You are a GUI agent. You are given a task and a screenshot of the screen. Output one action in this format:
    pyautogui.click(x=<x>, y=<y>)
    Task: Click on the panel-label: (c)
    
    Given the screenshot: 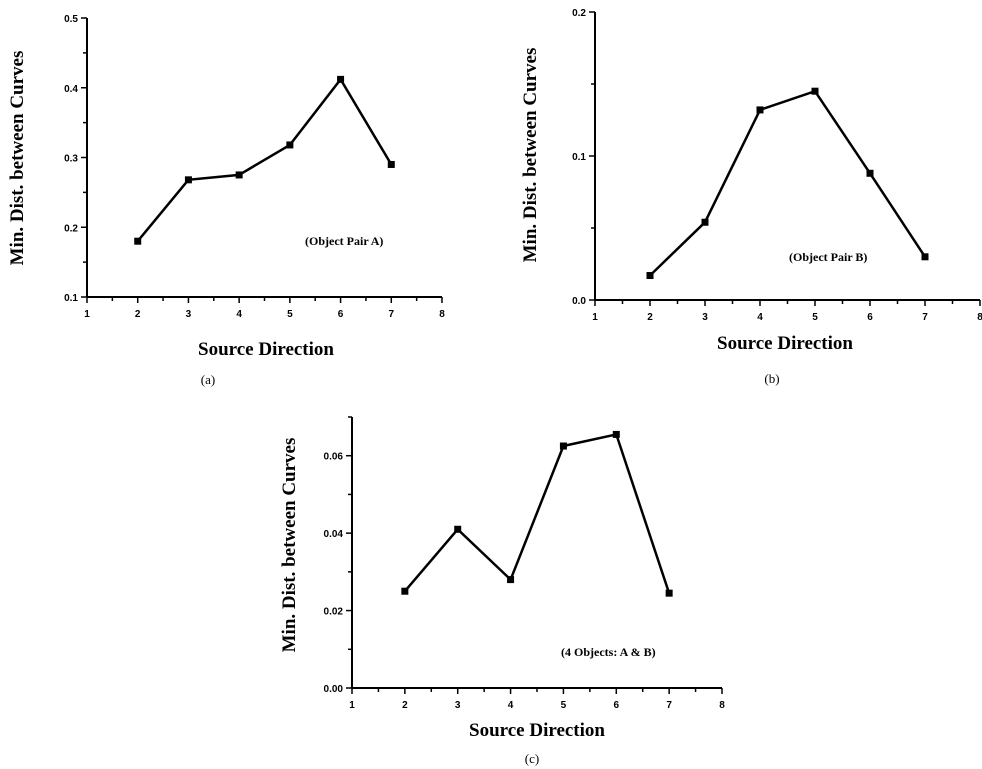 What is the action you would take?
    pyautogui.click(x=532, y=758)
    